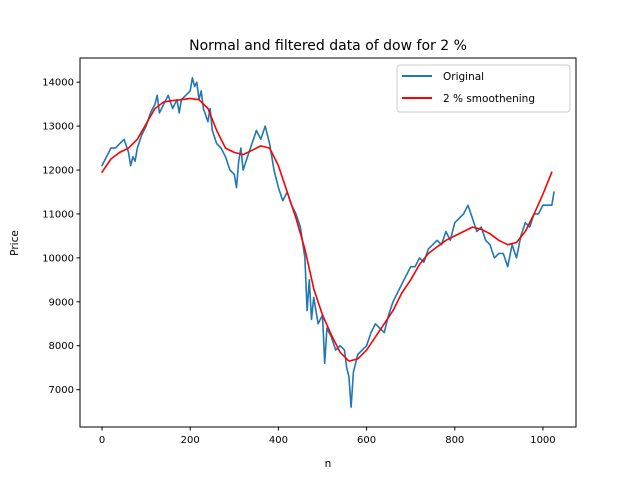  Describe the element at coordinates (542, 440) in the screenshot. I see `x-tick-label: 1000` at that location.